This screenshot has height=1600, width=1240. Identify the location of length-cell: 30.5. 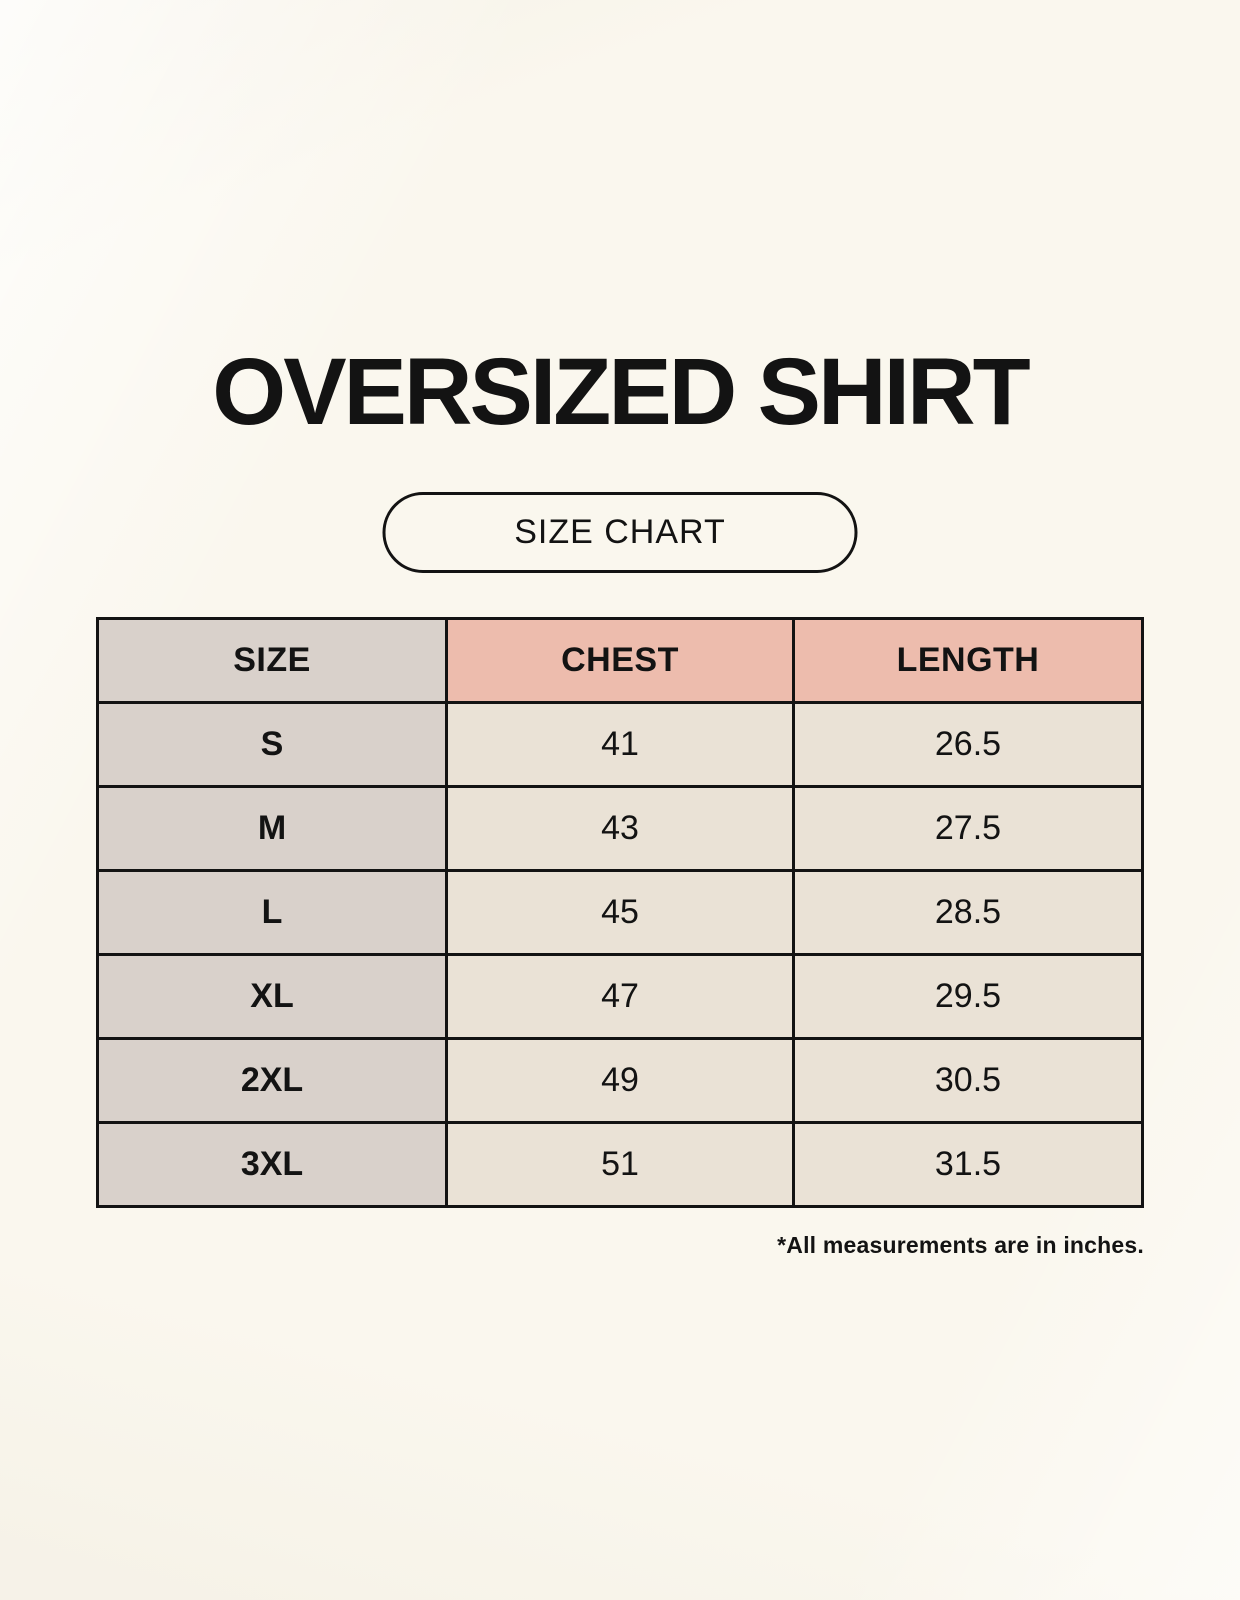
(968, 1080).